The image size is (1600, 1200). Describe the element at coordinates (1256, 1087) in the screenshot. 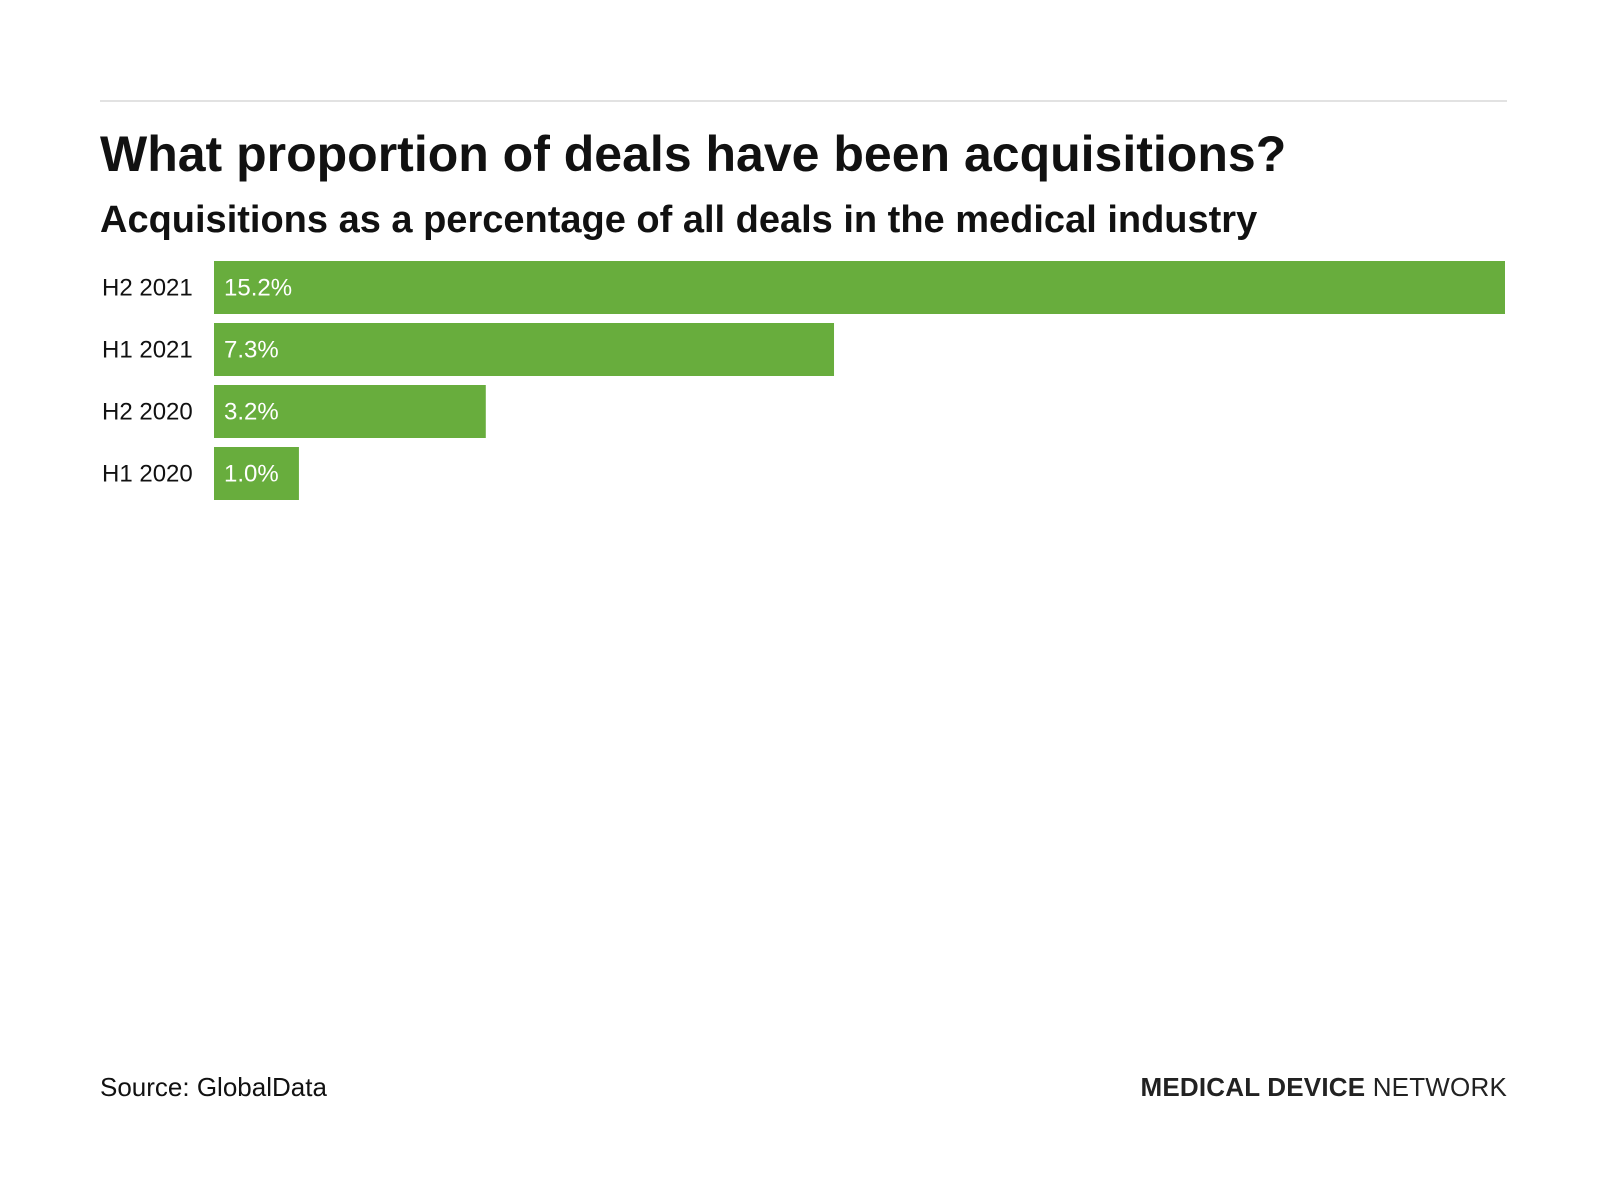

I see `brand-logo-bold: MEDICAL DEVICE` at that location.